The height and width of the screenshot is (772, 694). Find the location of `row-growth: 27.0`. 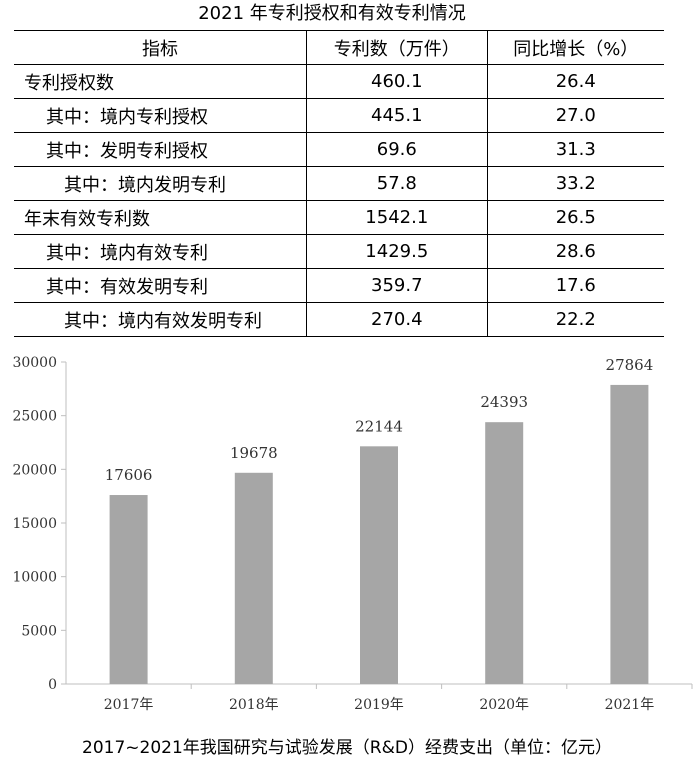

row-growth: 27.0 is located at coordinates (575, 115).